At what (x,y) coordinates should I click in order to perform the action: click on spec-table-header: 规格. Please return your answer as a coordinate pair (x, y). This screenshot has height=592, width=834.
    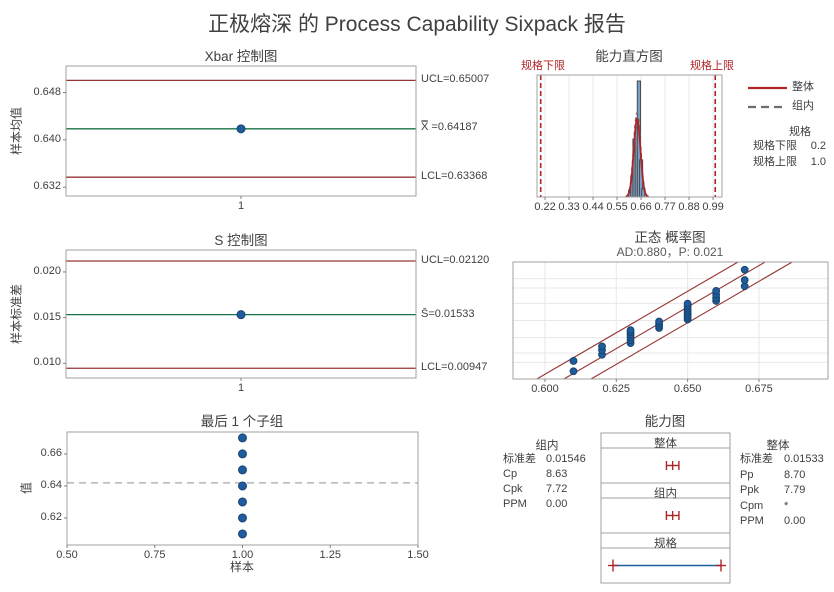
    Looking at the image, I should click on (800, 132).